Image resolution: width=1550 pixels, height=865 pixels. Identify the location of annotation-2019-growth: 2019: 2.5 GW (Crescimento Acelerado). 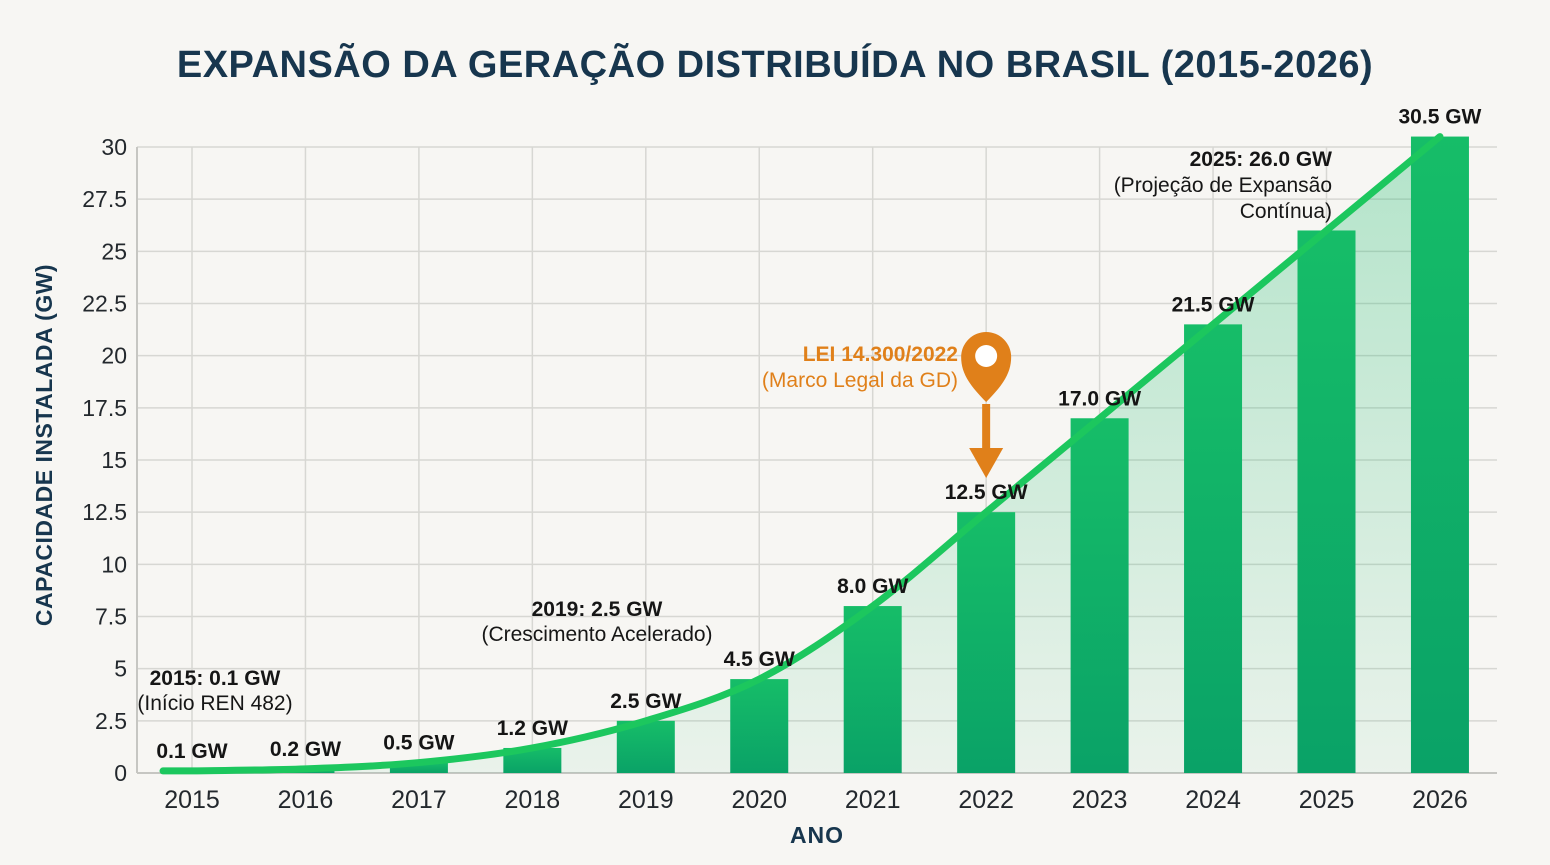
(597, 622).